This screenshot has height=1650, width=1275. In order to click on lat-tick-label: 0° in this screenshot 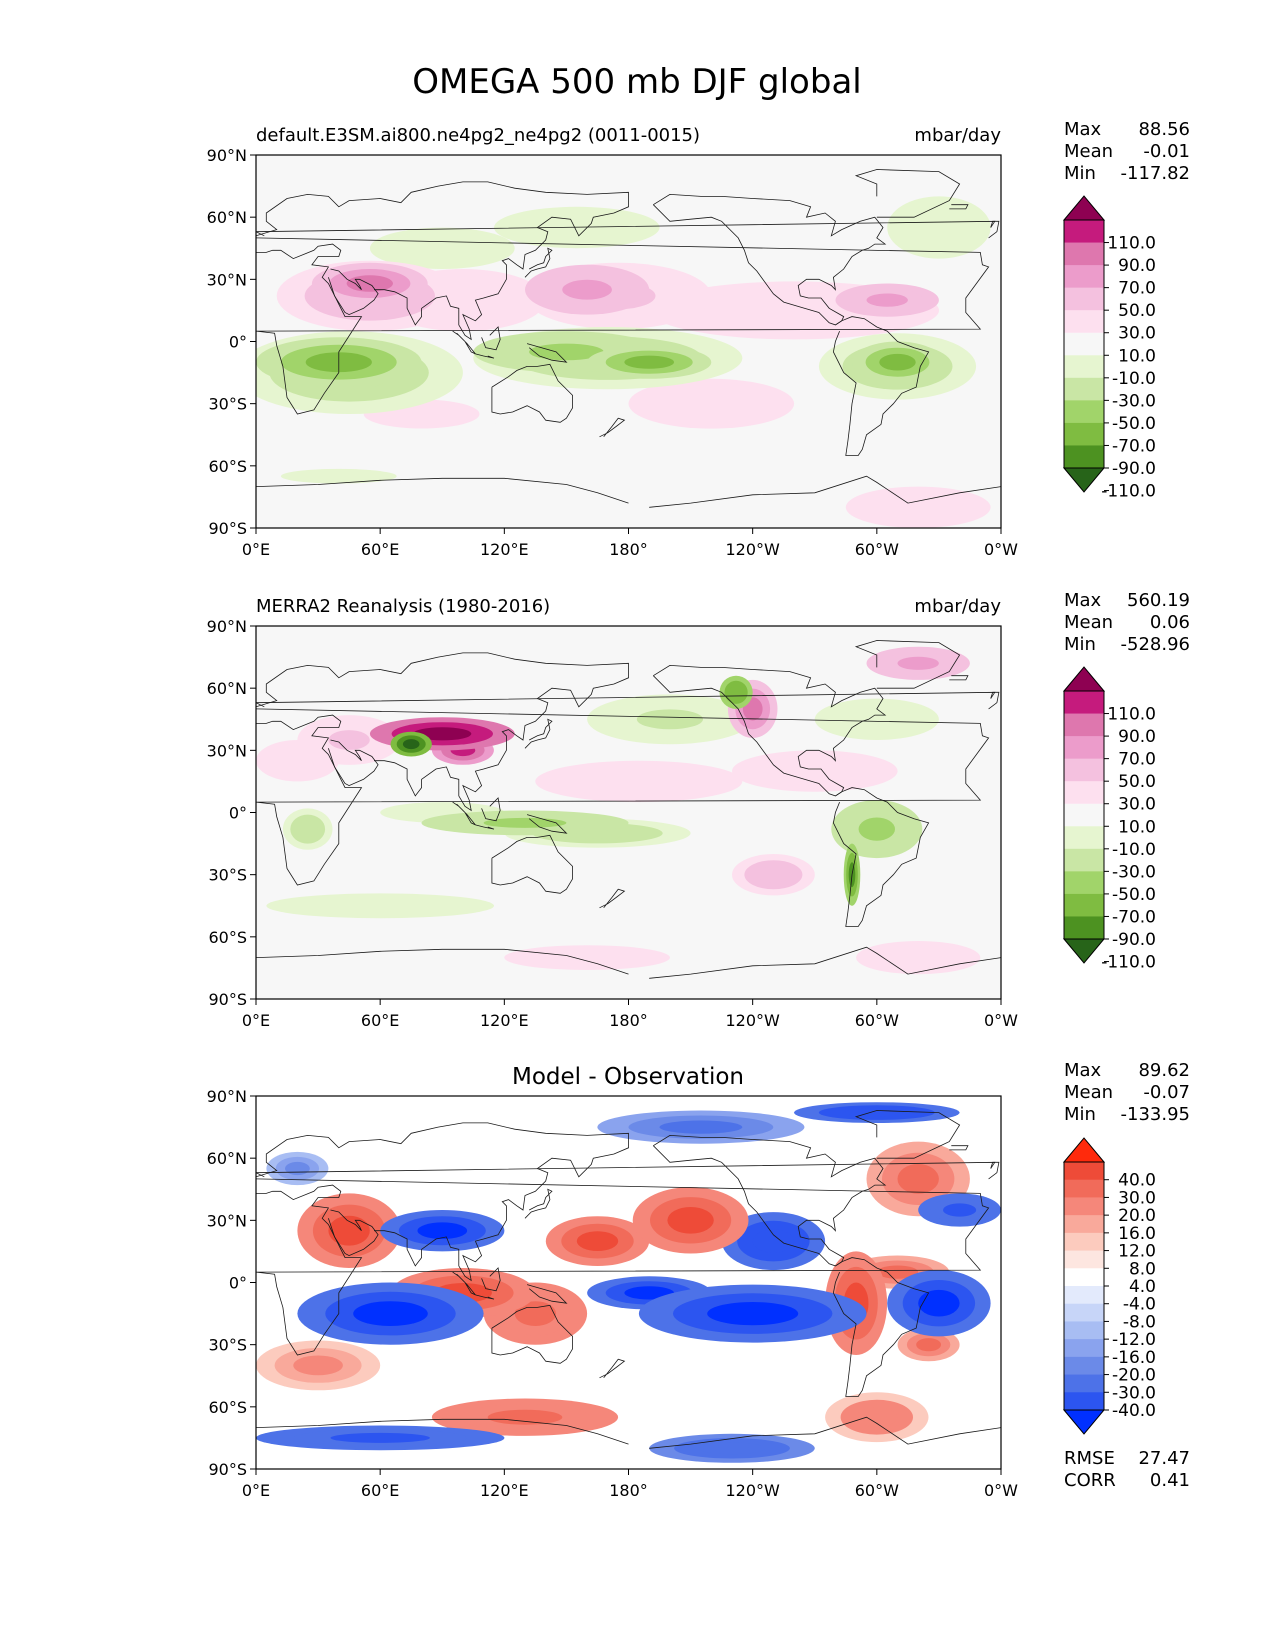, I will do `click(238, 342)`.